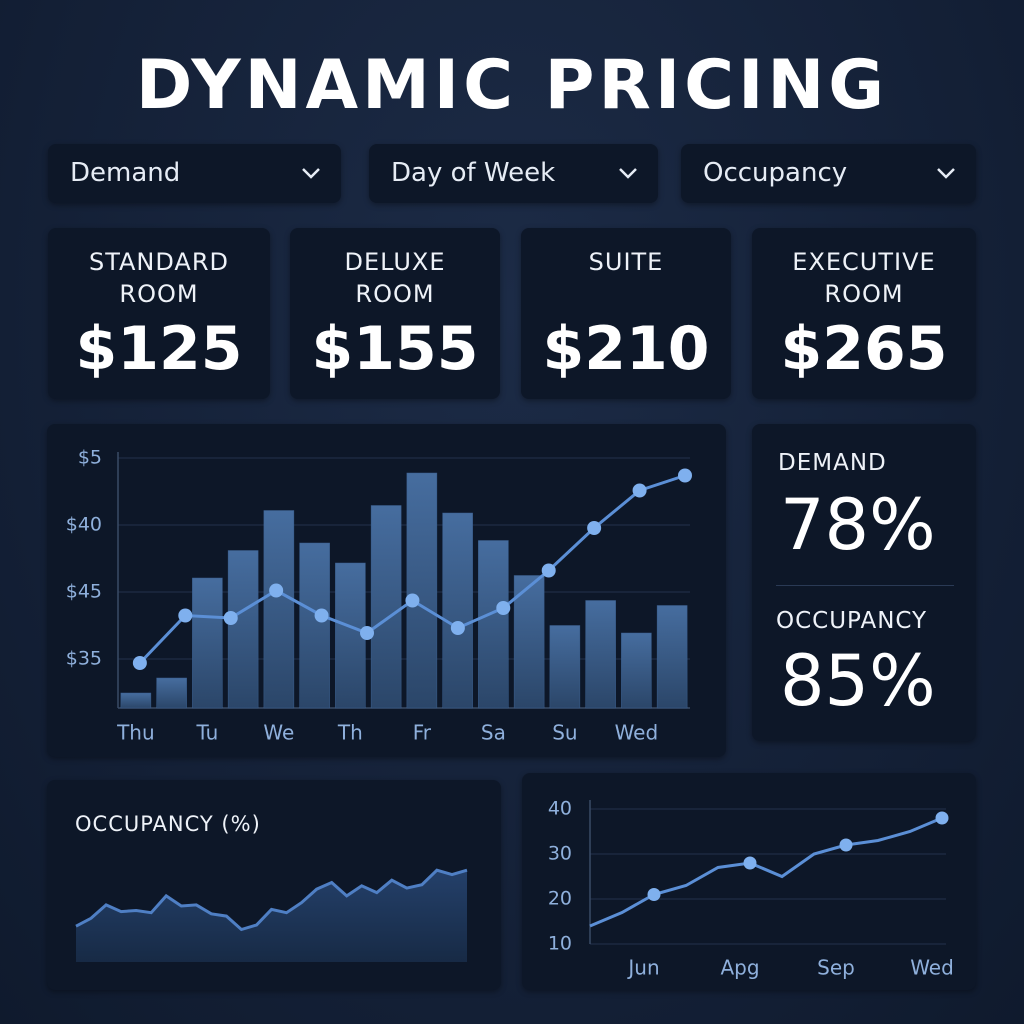  Describe the element at coordinates (626, 262) in the screenshot. I see `room-name: SUITE` at that location.